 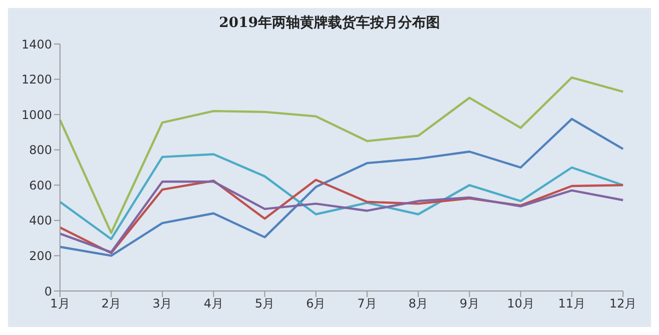 I want to click on x-tick-label: 6月, so click(x=316, y=303).